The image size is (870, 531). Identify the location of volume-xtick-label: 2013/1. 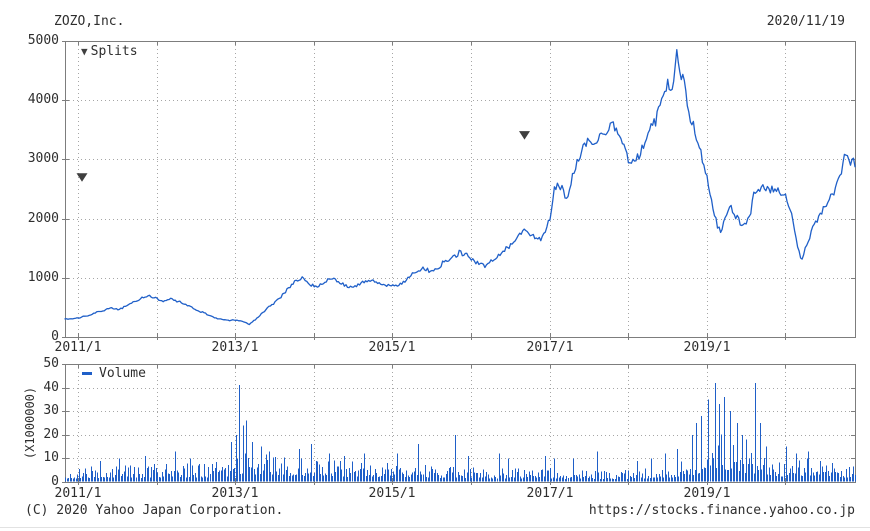
(235, 493).